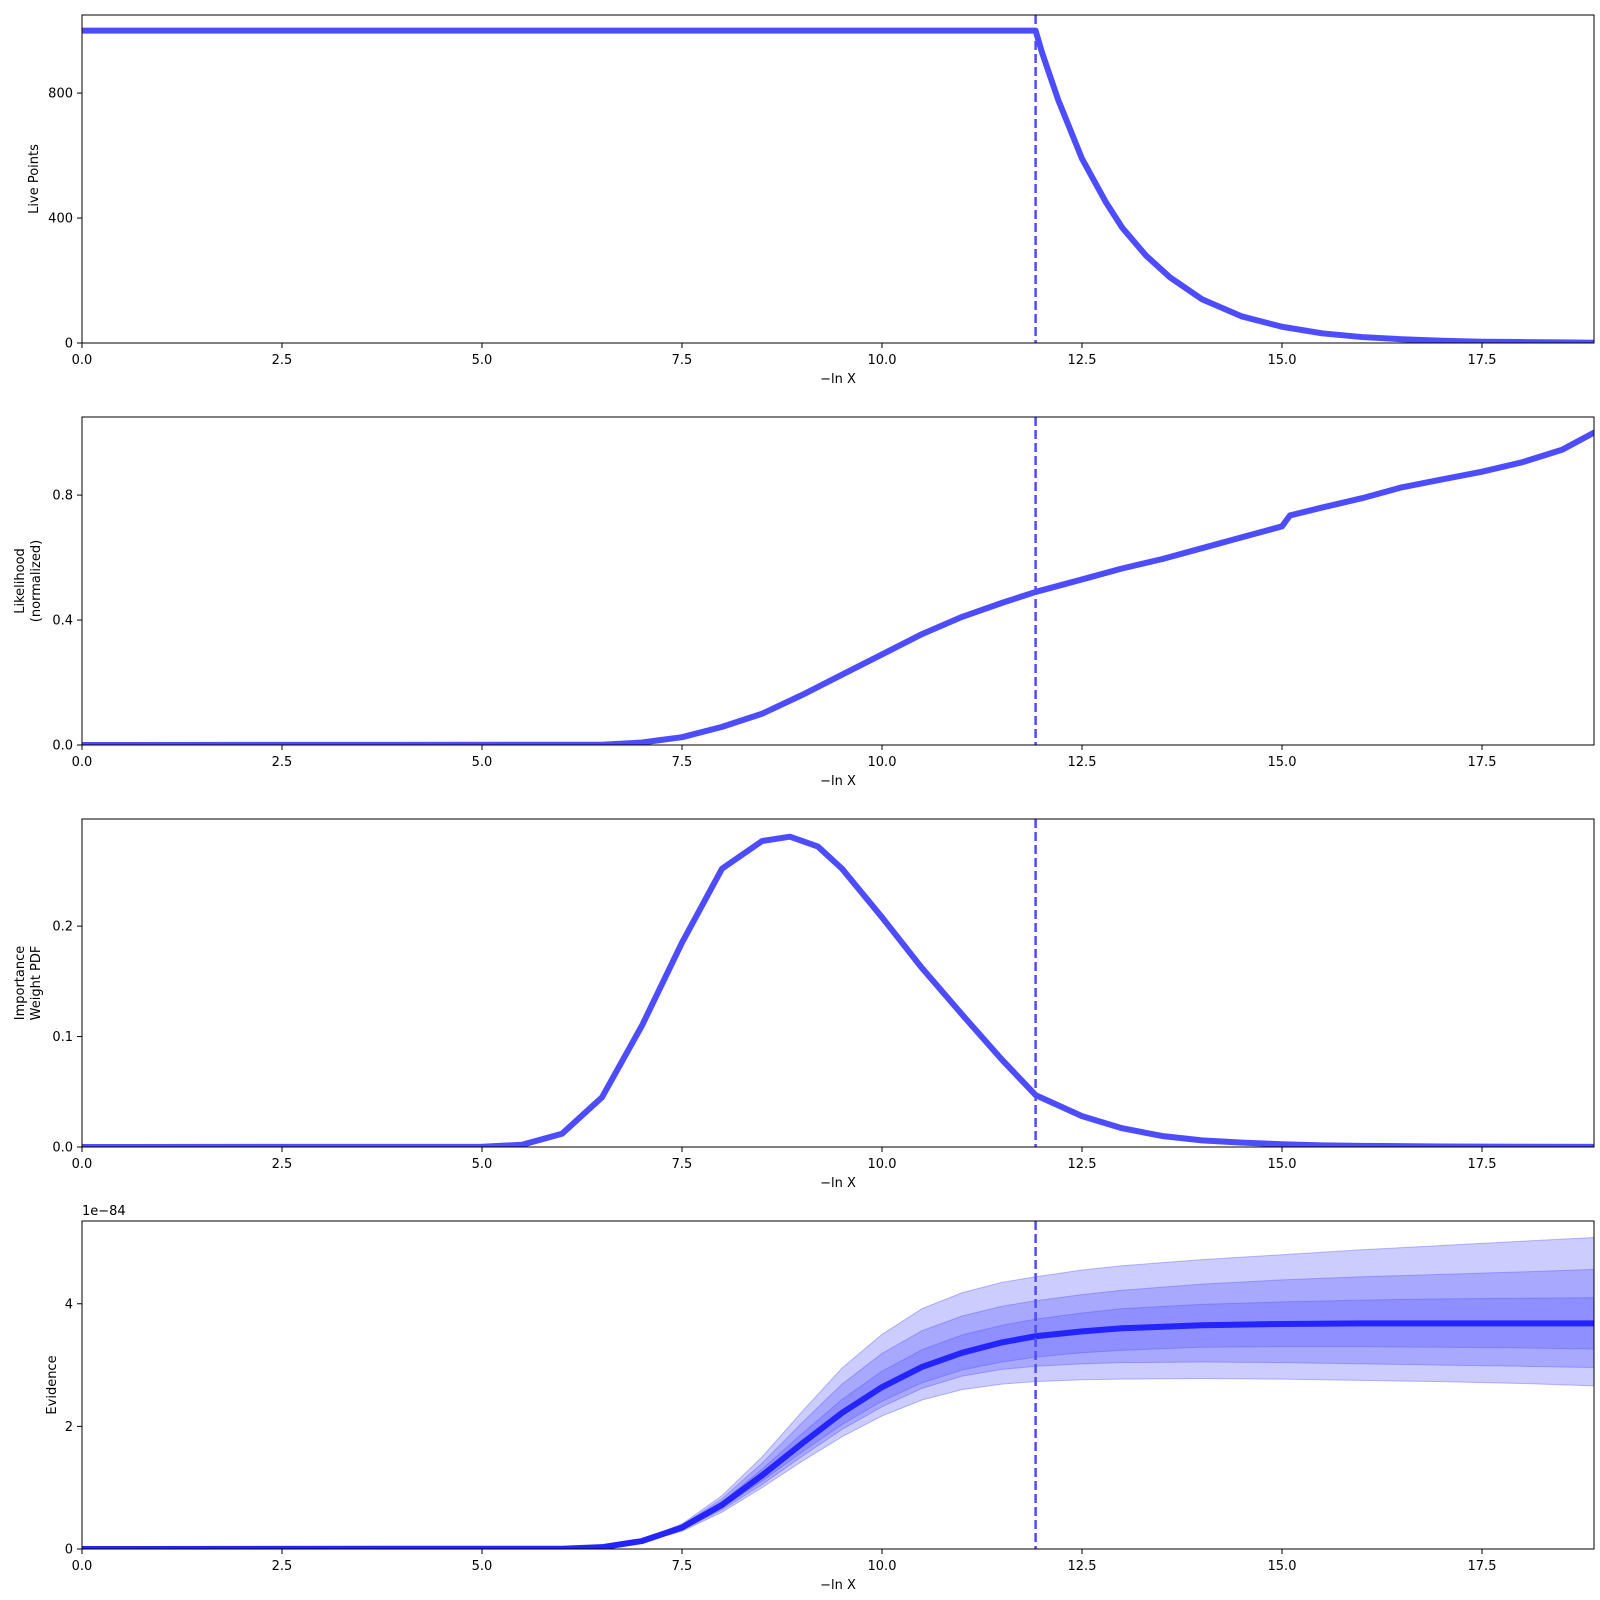  Describe the element at coordinates (36, 581) in the screenshot. I see `y-axis-label-line: (normalized)` at that location.